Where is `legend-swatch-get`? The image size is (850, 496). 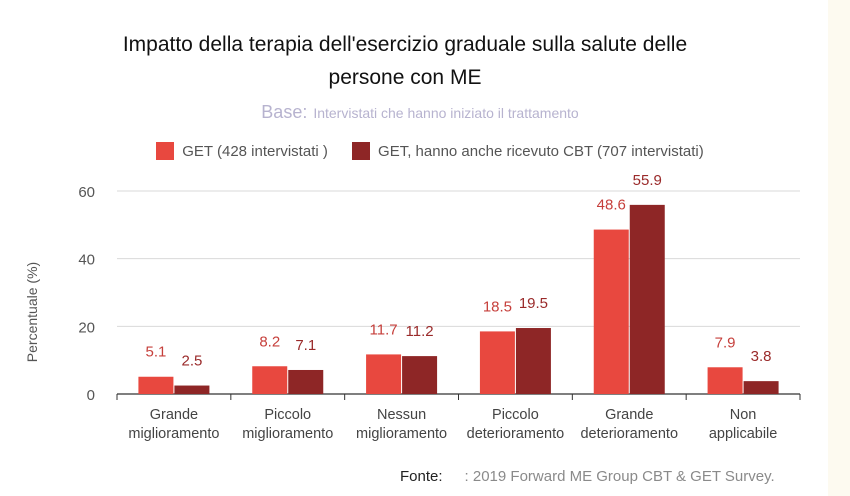
legend-swatch-get is located at coordinates (165, 151).